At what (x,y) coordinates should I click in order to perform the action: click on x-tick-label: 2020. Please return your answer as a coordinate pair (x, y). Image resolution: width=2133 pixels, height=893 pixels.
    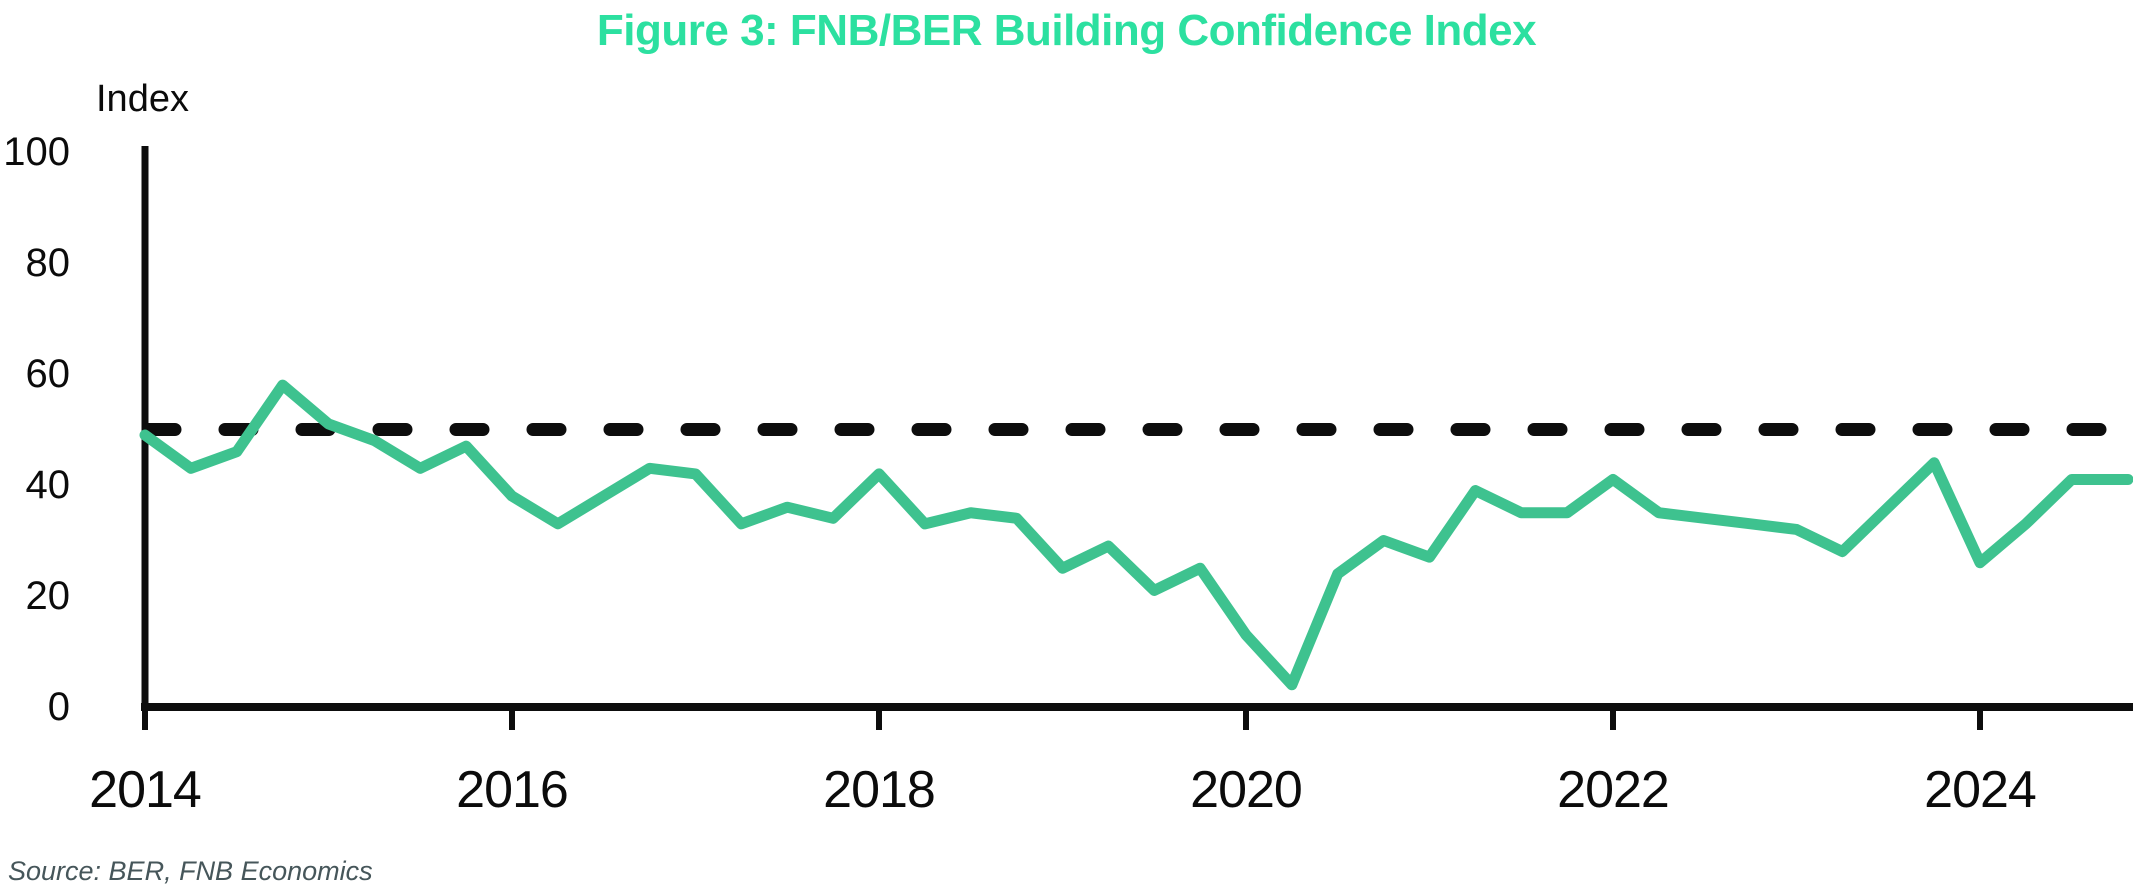
    Looking at the image, I should click on (1246, 790).